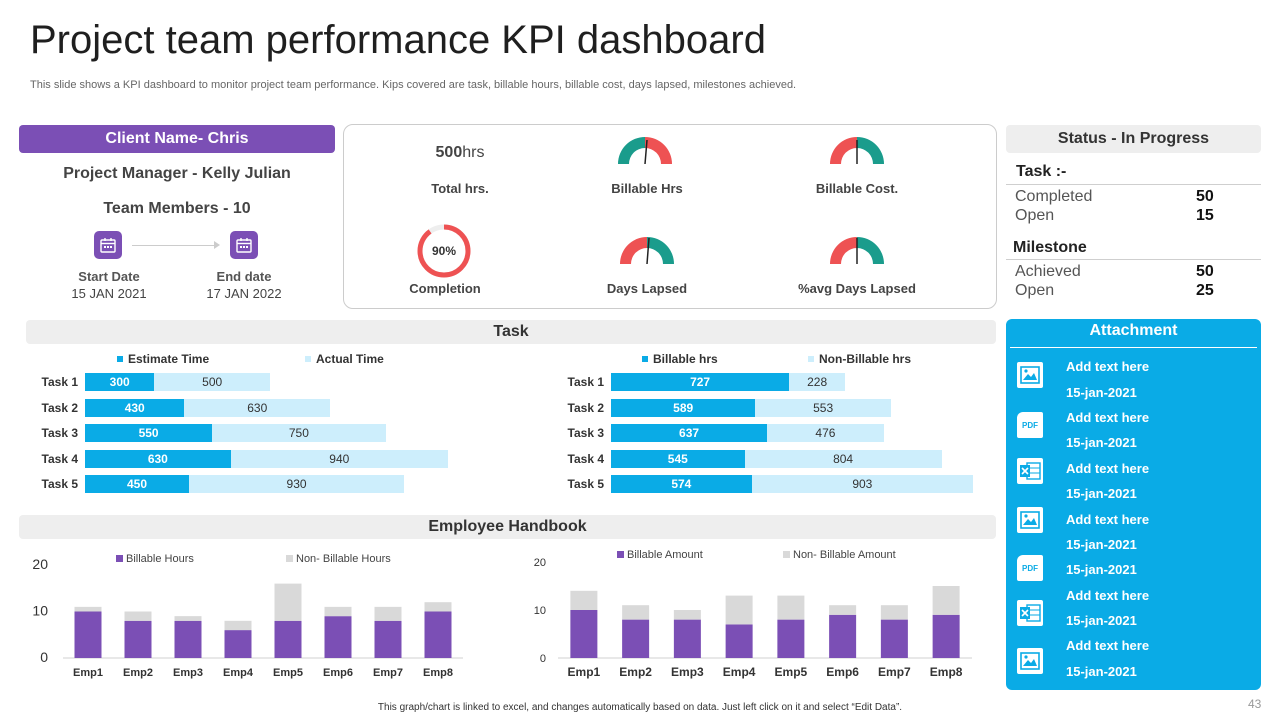  I want to click on total-hours-value: 500hrs, so click(460, 153).